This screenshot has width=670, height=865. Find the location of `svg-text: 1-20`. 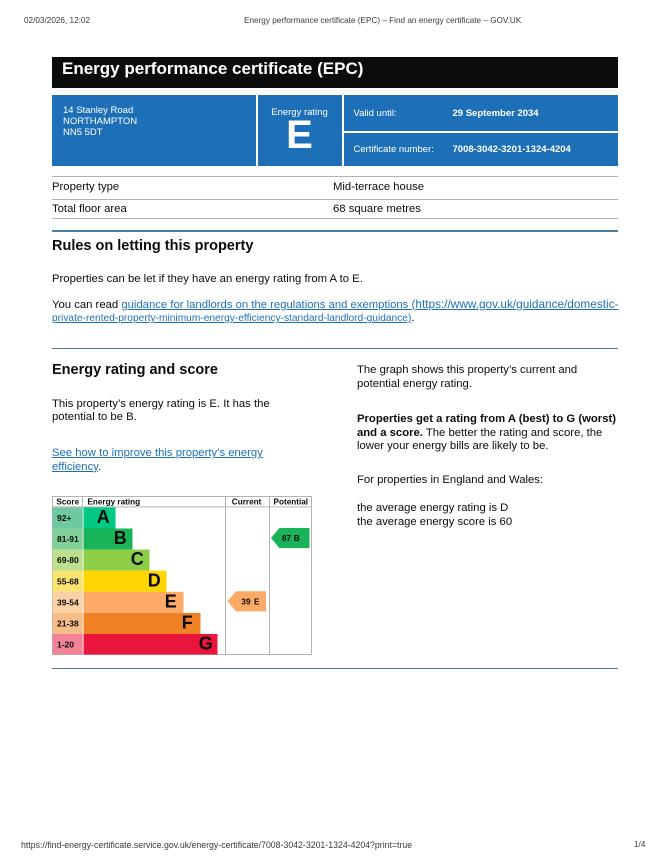

svg-text: 1-20 is located at coordinates (65, 644).